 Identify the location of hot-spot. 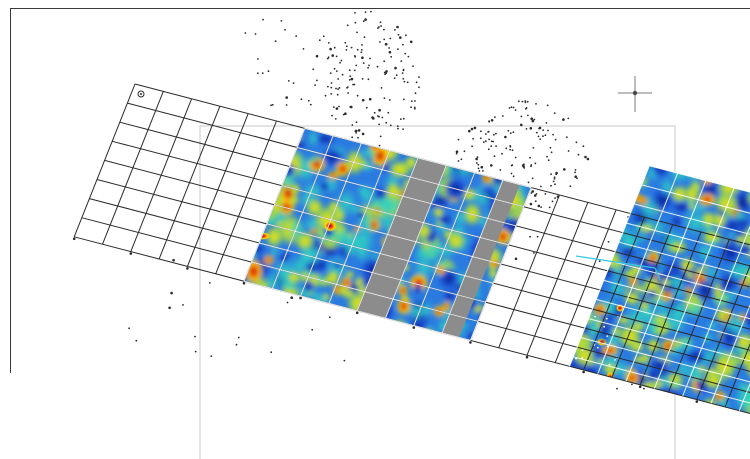
(330, 226).